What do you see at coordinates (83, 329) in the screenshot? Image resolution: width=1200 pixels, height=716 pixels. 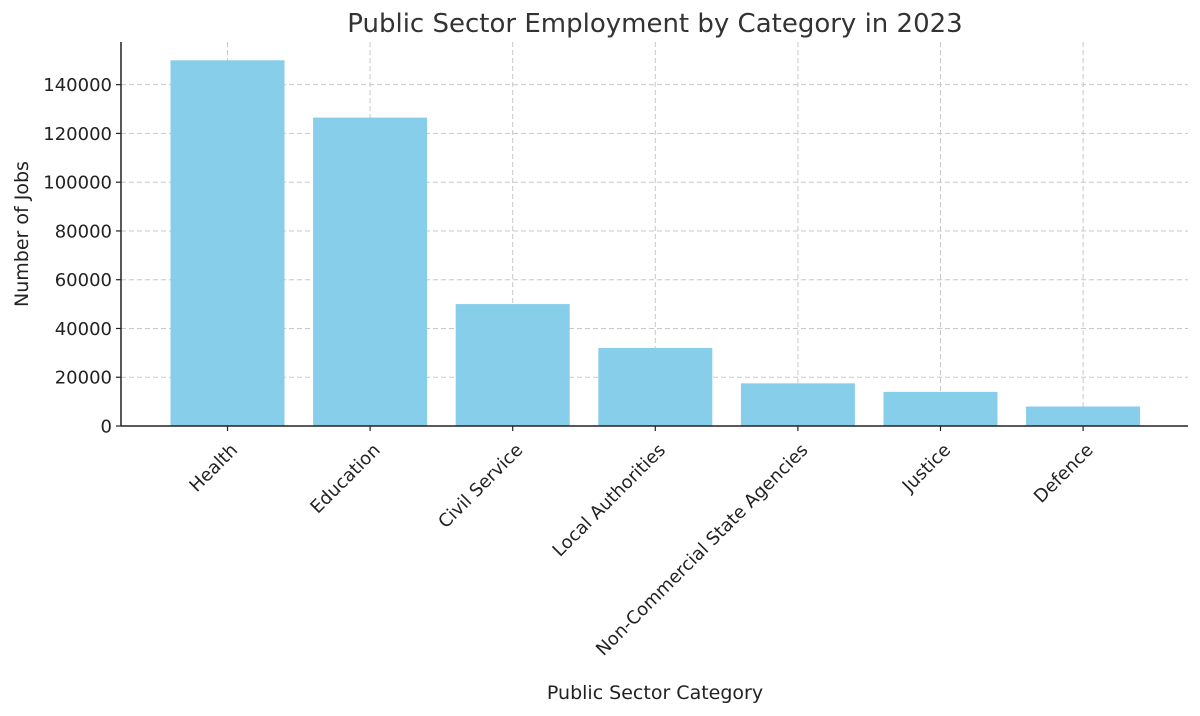 I see `y-tick-label: 40000` at bounding box center [83, 329].